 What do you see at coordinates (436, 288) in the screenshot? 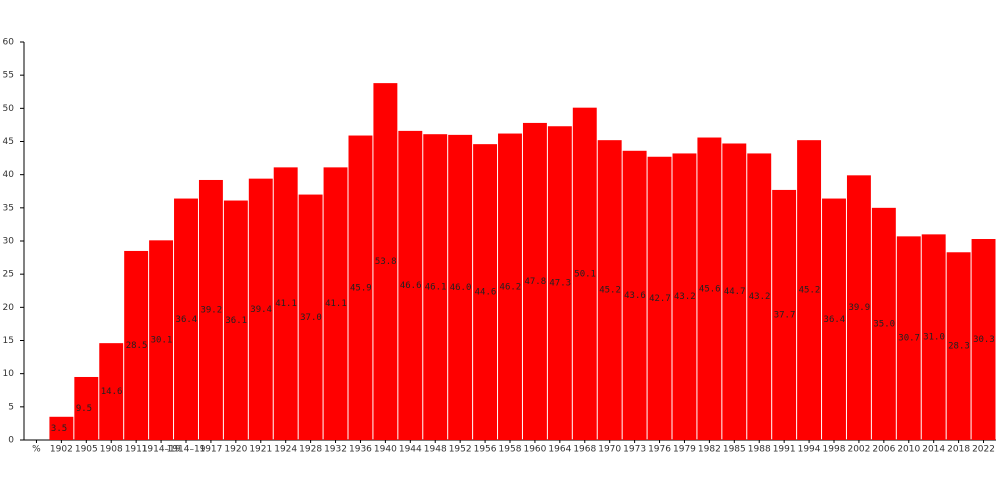
I see `value-label: 46.1` at bounding box center [436, 288].